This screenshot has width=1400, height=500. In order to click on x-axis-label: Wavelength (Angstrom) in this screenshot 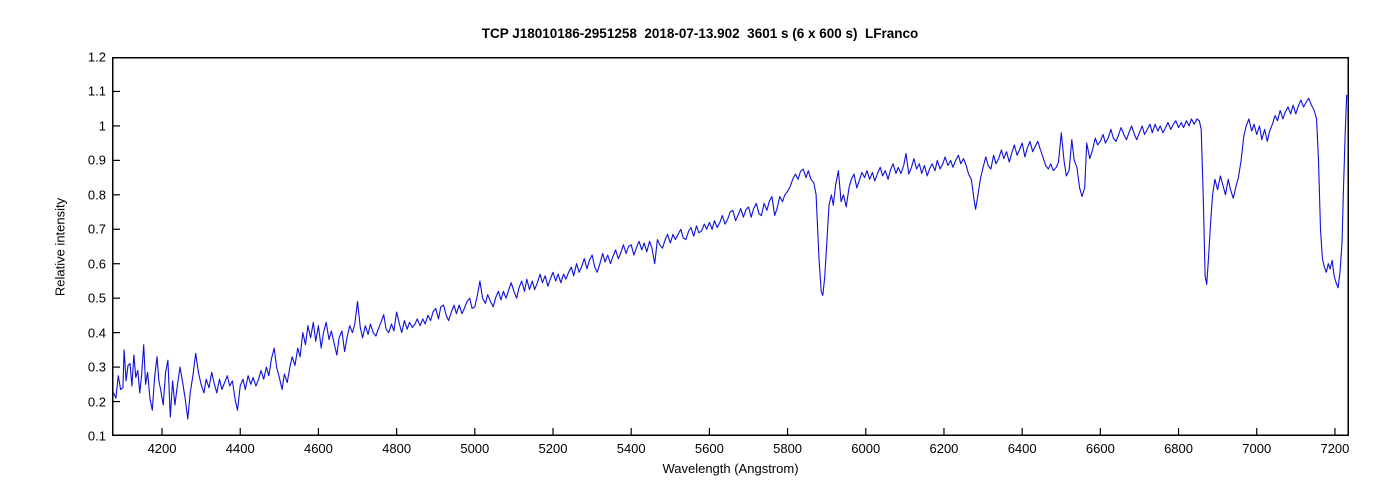, I will do `click(730, 468)`.